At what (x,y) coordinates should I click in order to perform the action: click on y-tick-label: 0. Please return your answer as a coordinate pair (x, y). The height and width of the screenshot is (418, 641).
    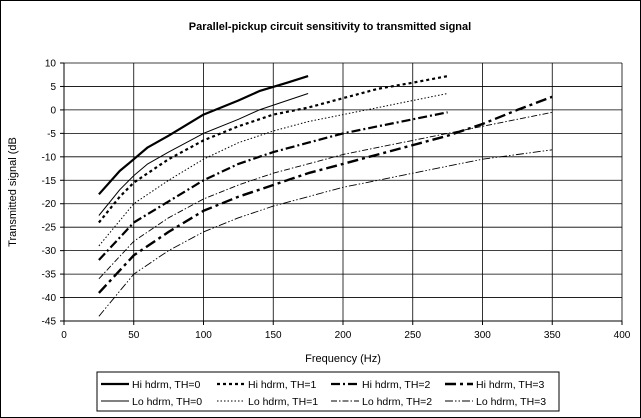
    Looking at the image, I should click on (53, 110).